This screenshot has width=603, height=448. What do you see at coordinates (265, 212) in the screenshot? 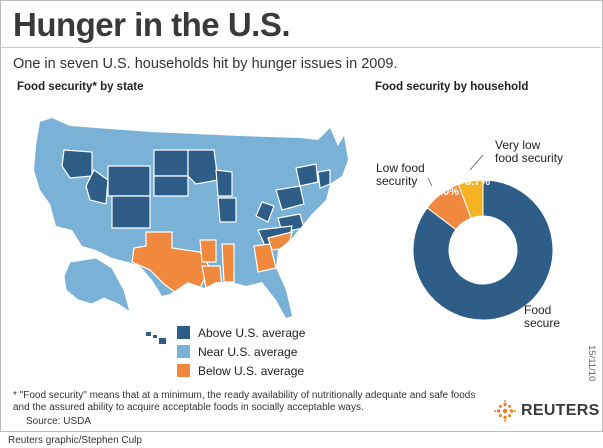
I see `state-above-wv` at bounding box center [265, 212].